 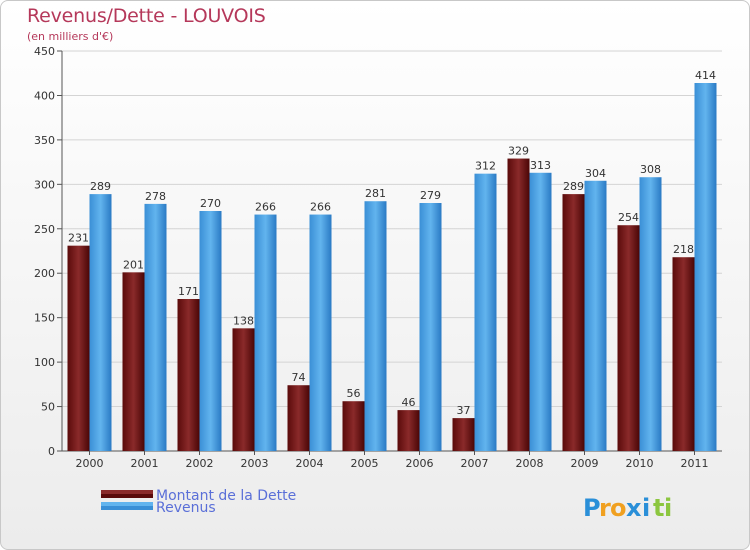 What do you see at coordinates (430, 195) in the screenshot?
I see `data-label: 279` at bounding box center [430, 195].